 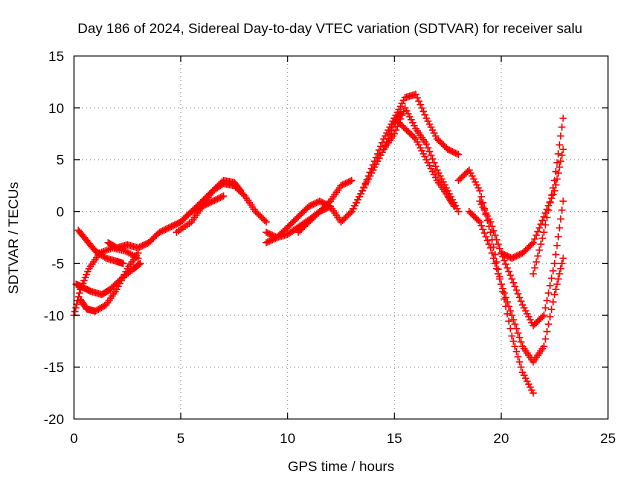 I want to click on y-tick-label: -15, so click(x=54, y=367).